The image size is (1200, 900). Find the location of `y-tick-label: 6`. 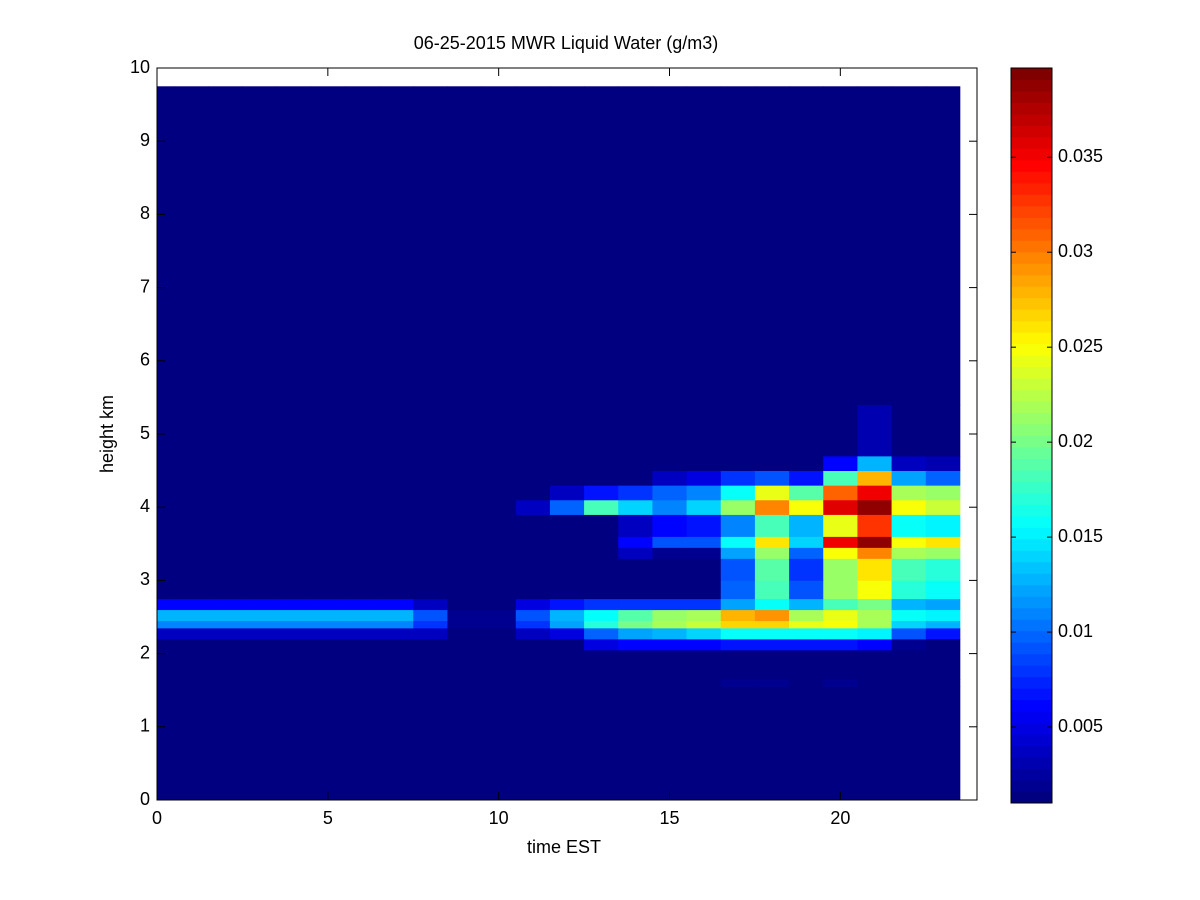

y-tick-label: 6 is located at coordinates (145, 360).